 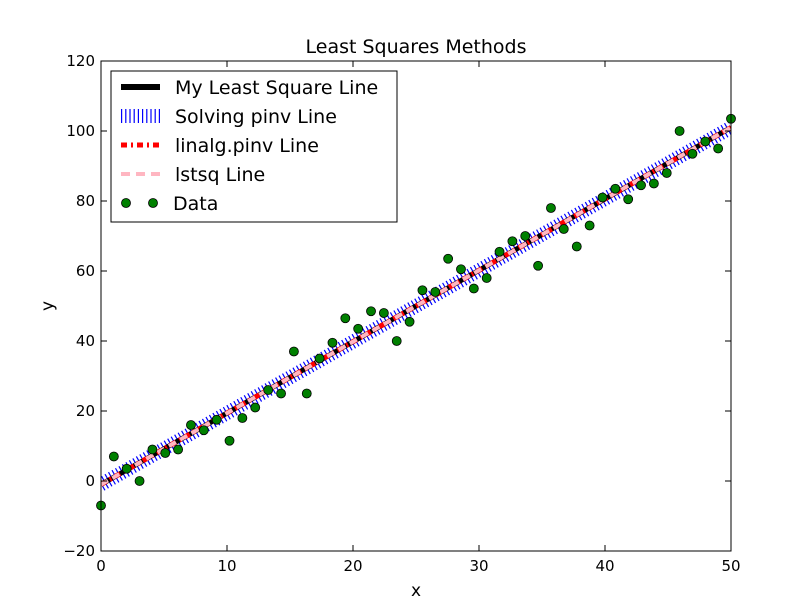 What do you see at coordinates (416, 591) in the screenshot?
I see `x-axis-label: x` at bounding box center [416, 591].